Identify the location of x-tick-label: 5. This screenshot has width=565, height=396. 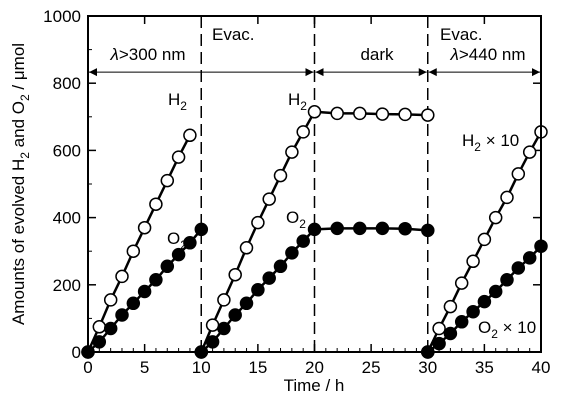
(144, 367).